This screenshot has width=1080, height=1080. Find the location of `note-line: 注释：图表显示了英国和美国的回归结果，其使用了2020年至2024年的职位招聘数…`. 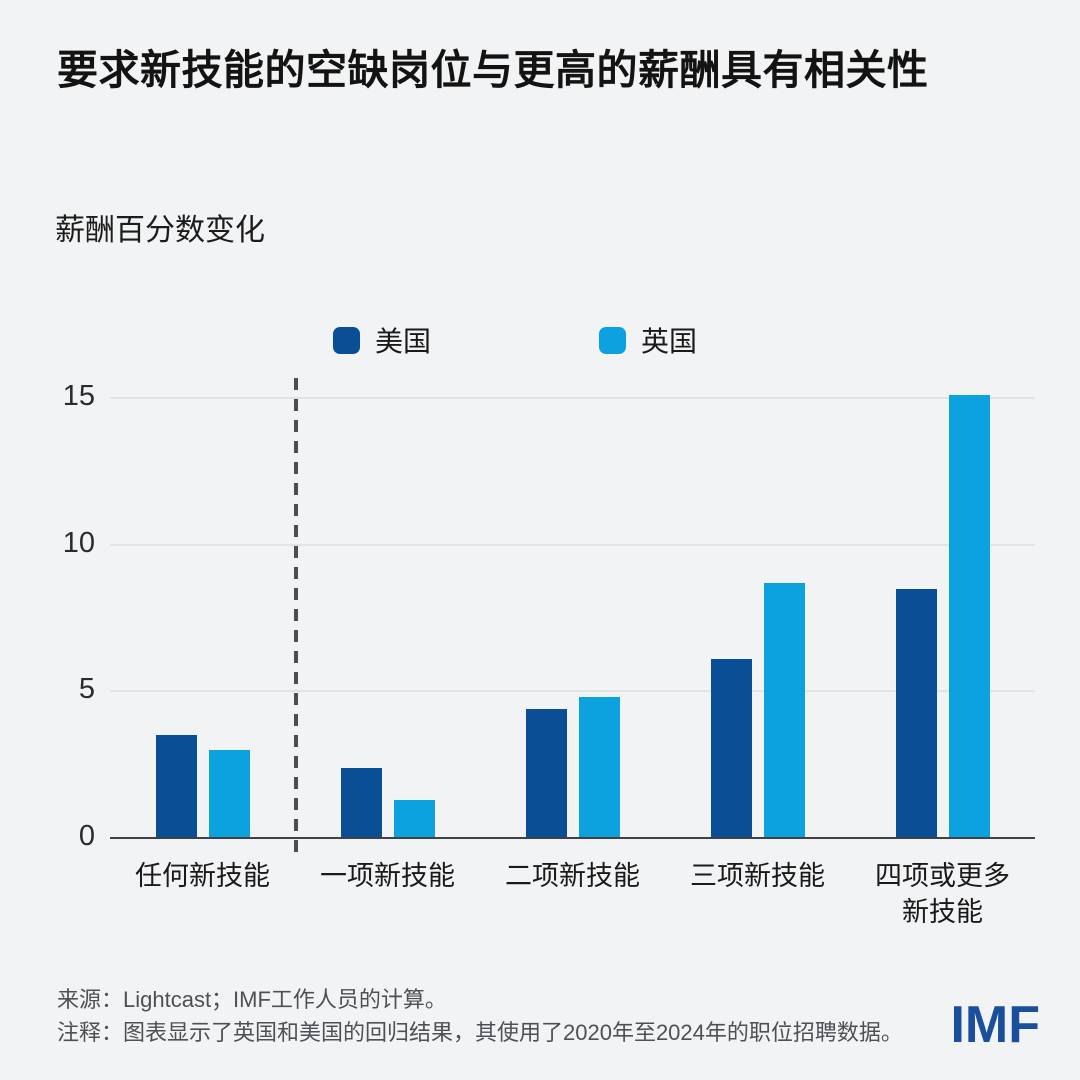

note-line: 注释：图表显示了英国和美国的回归结果，其使用了2020年至2024年的职位招聘数… is located at coordinates (480, 1032).